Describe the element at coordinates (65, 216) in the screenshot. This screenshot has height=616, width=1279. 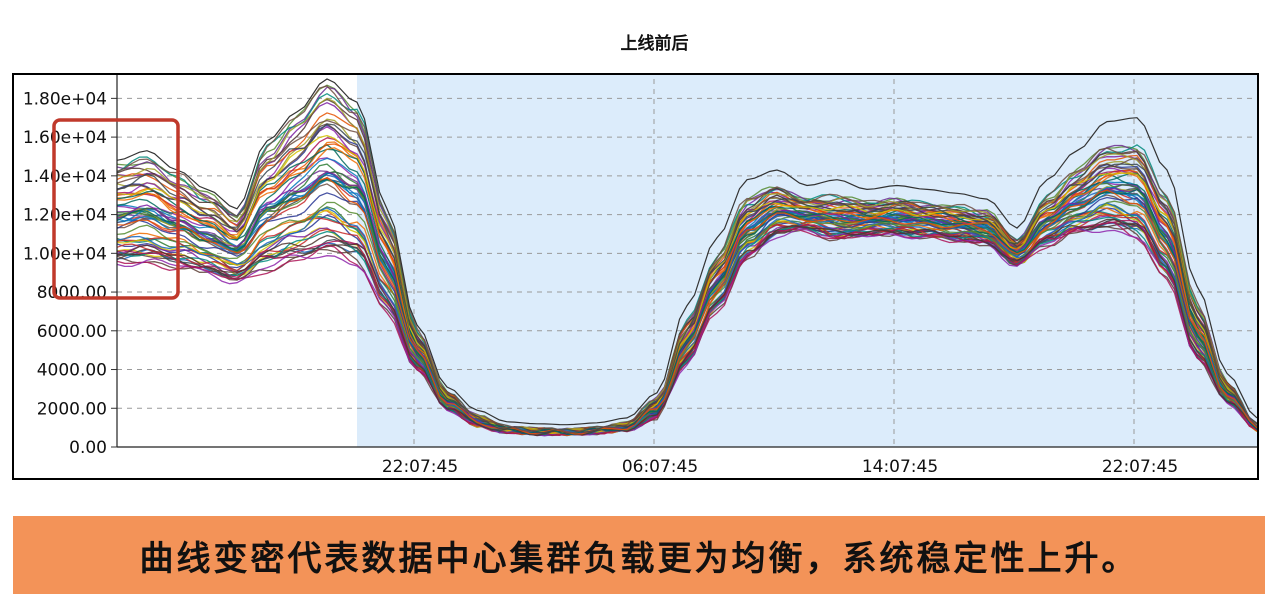
I see `y-tick-label: 1.20e+04` at that location.